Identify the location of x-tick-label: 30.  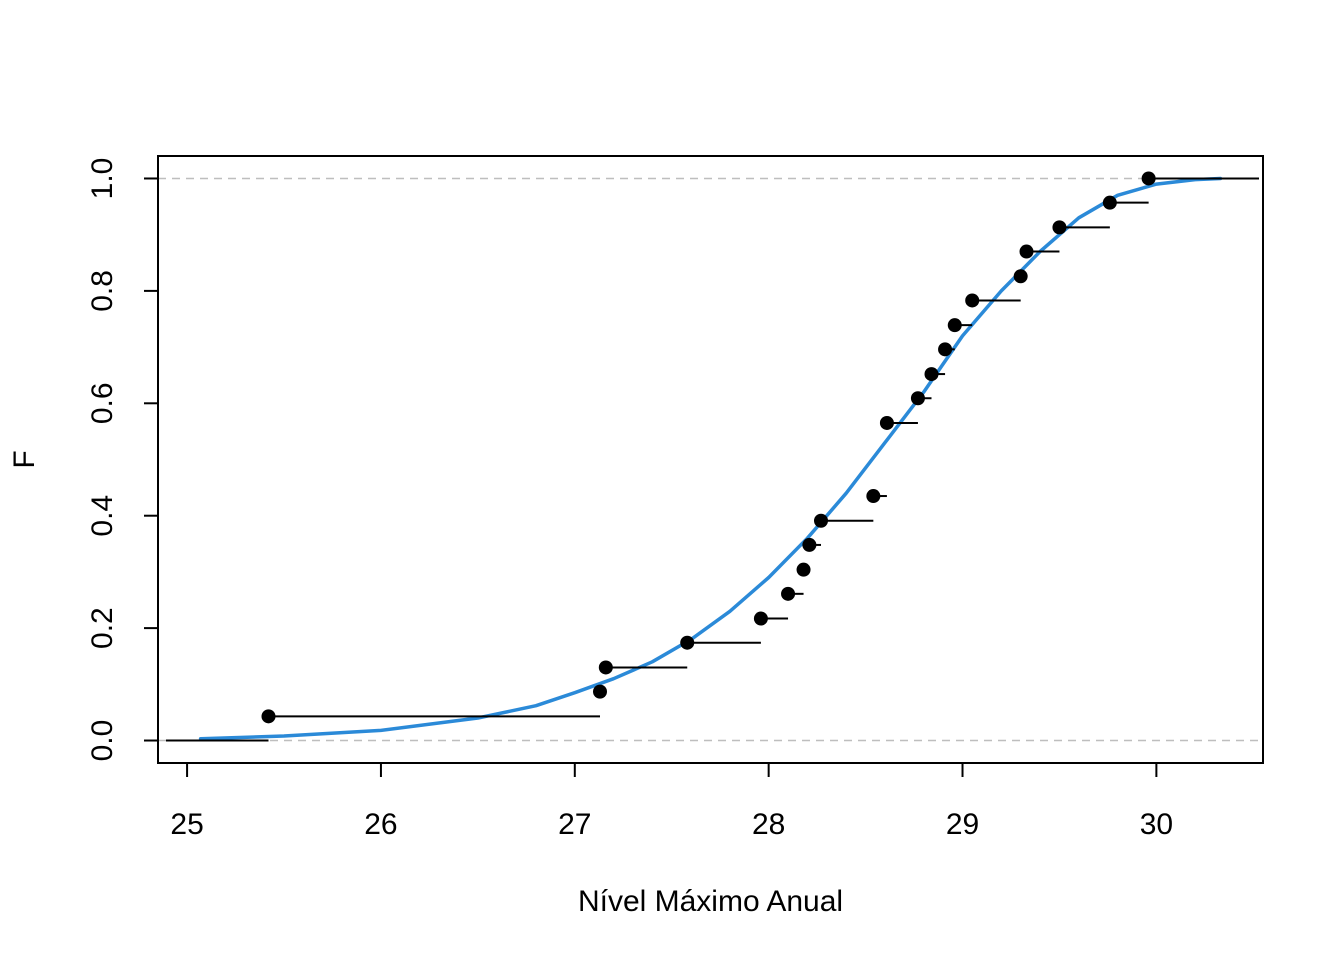
(1156, 824).